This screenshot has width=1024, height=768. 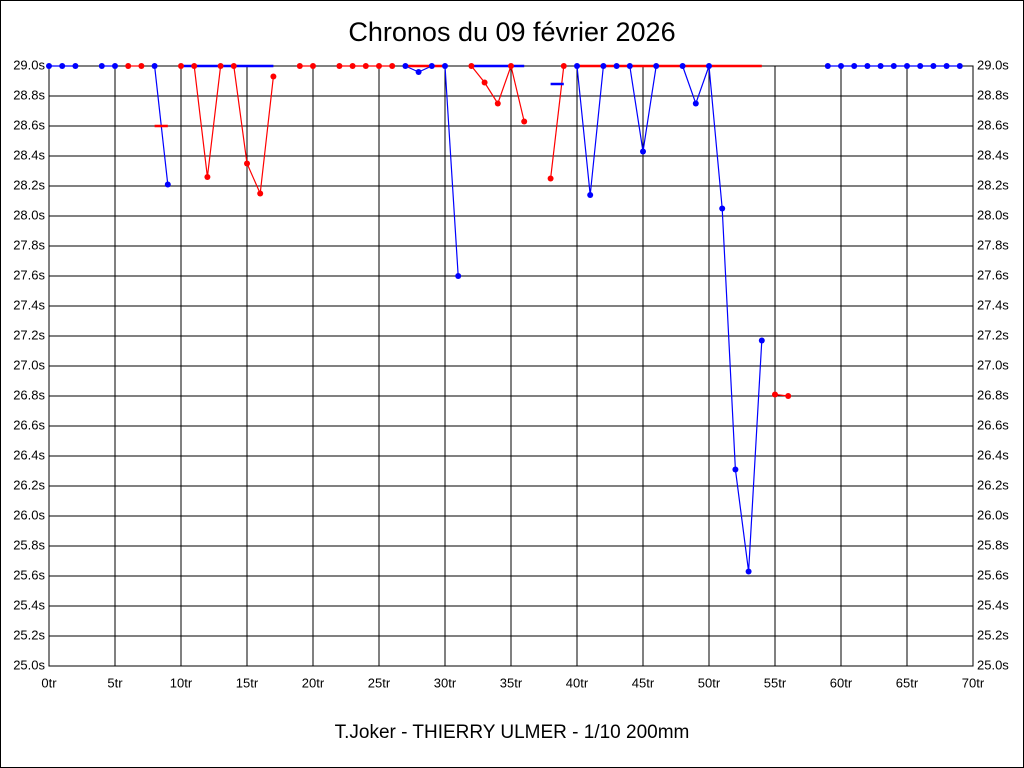 What do you see at coordinates (29, 244) in the screenshot?
I see `y-tick-label: 27.8s` at bounding box center [29, 244].